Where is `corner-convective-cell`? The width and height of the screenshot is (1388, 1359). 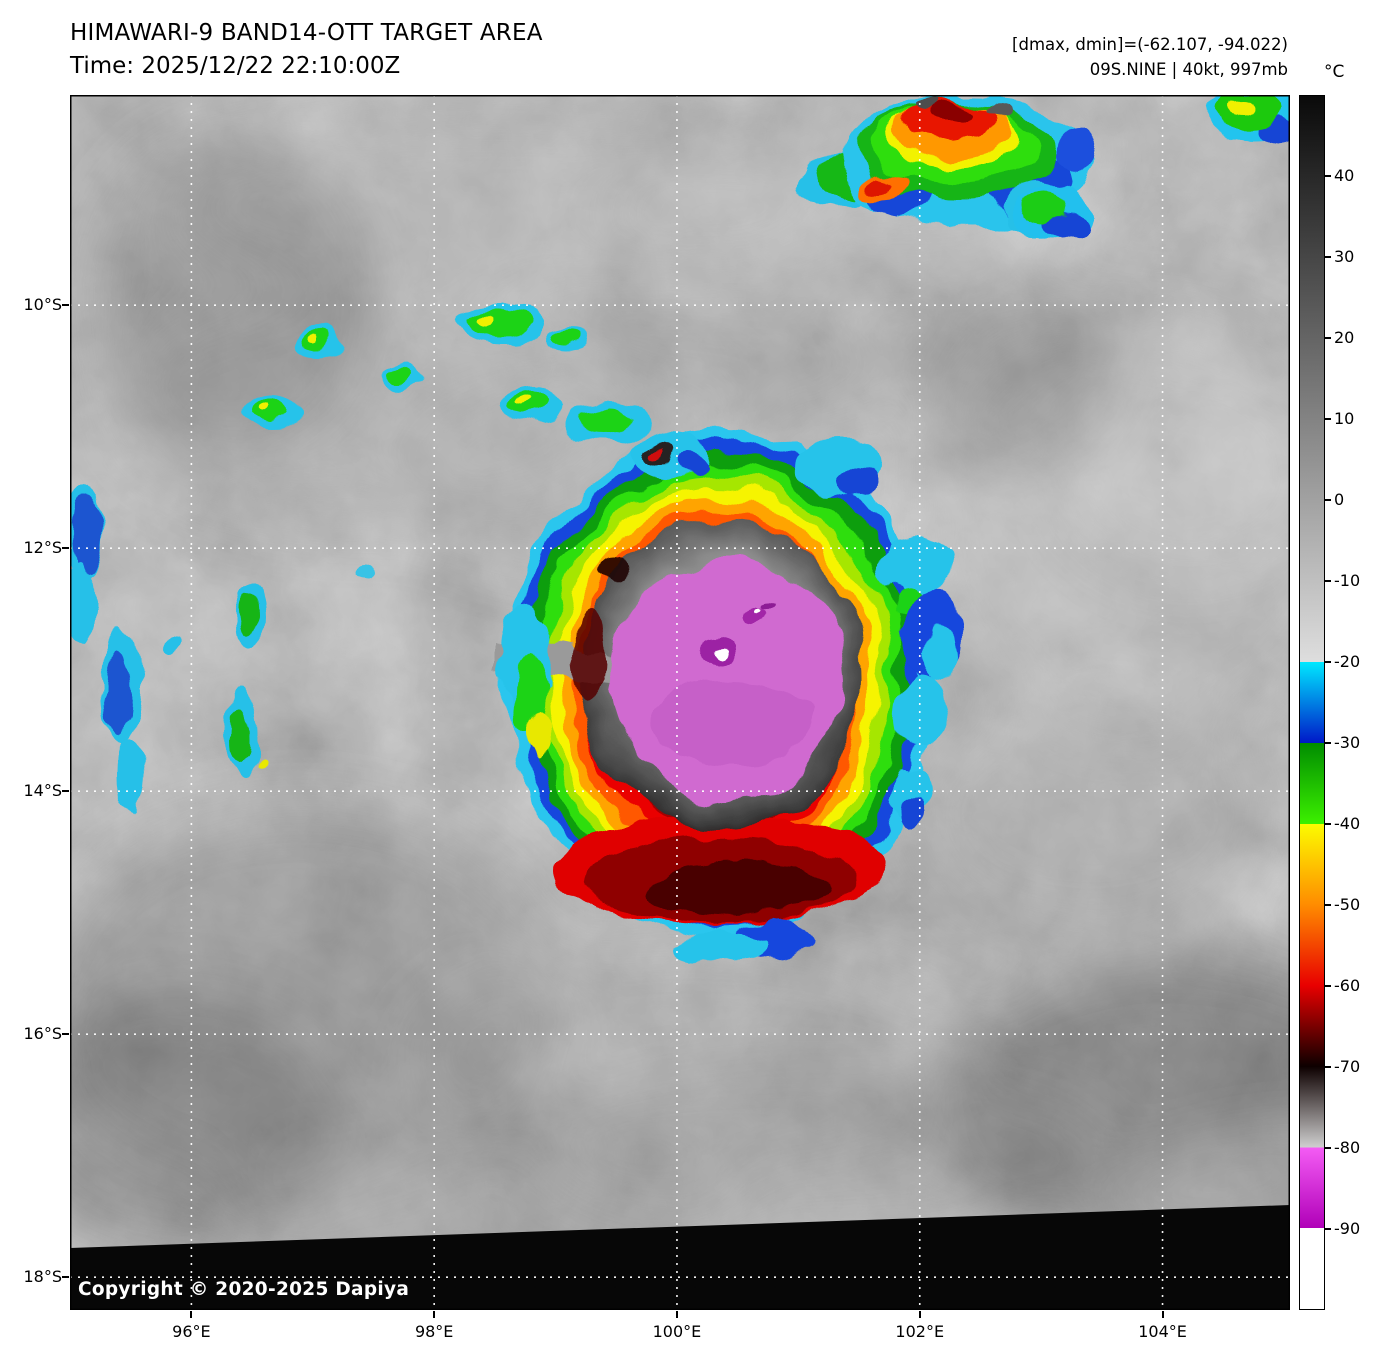
corner-convective-cell is located at coordinates (1248, 121).